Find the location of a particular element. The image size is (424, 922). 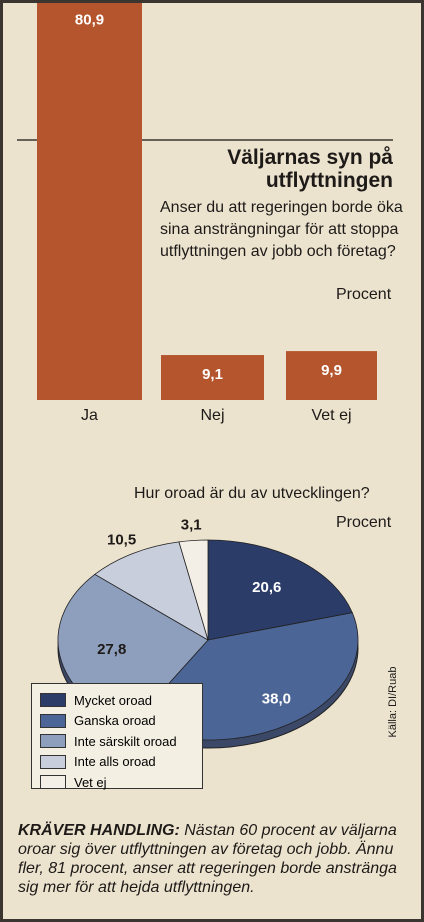

legend-entry: Vet ej is located at coordinates (73, 782).